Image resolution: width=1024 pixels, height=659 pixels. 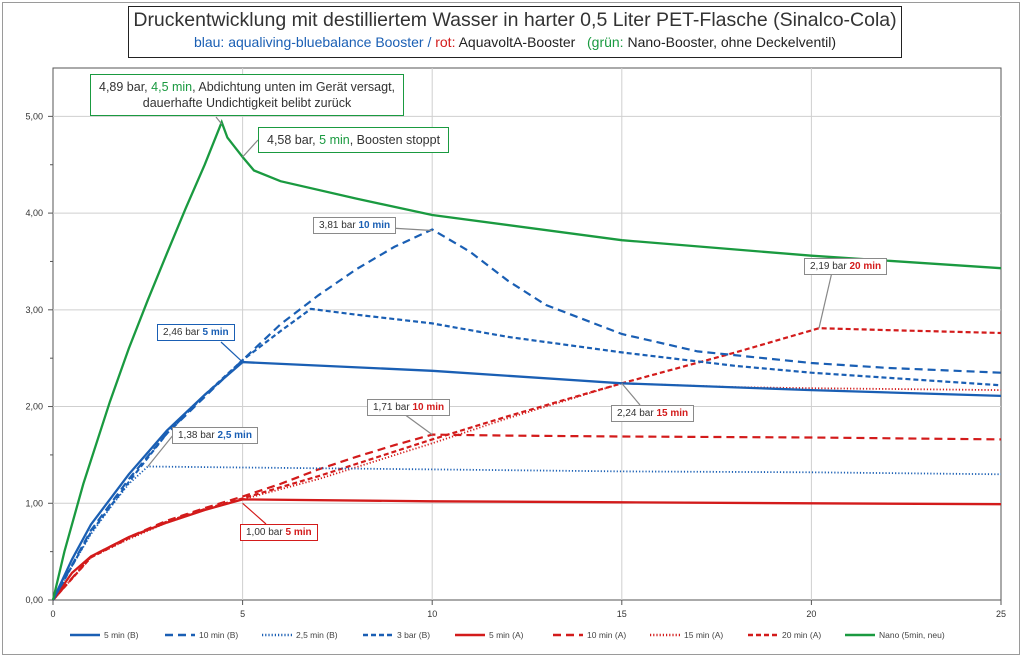 What do you see at coordinates (703, 635) in the screenshot?
I see `legend-label: 15 min (A)` at bounding box center [703, 635].